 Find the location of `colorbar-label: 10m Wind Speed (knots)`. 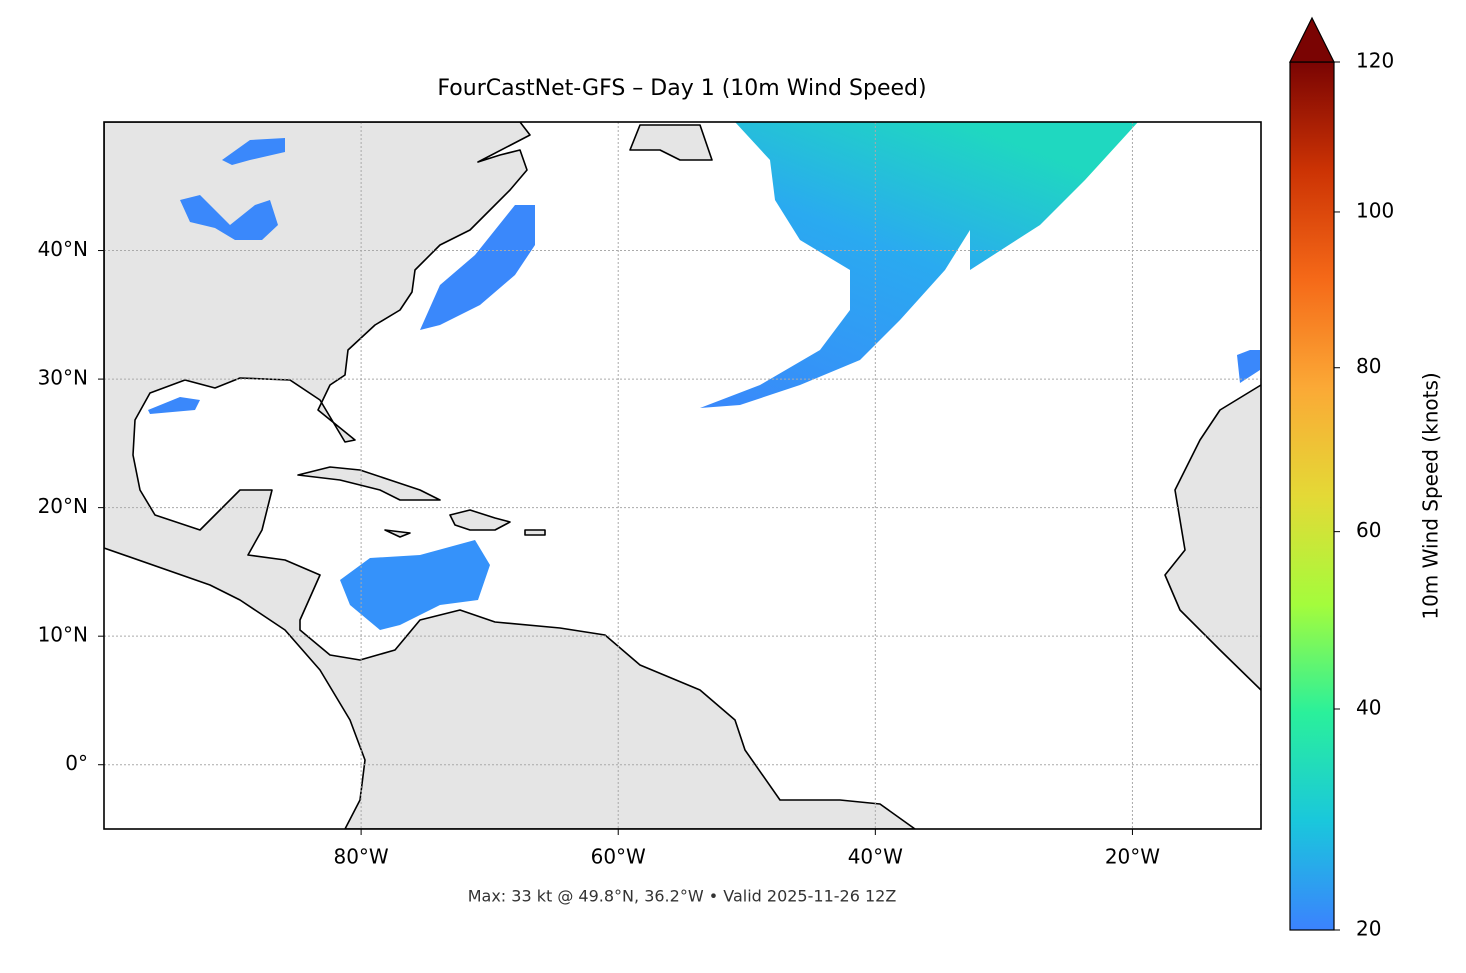

colorbar-label: 10m Wind Speed (knots) is located at coordinates (1431, 495).